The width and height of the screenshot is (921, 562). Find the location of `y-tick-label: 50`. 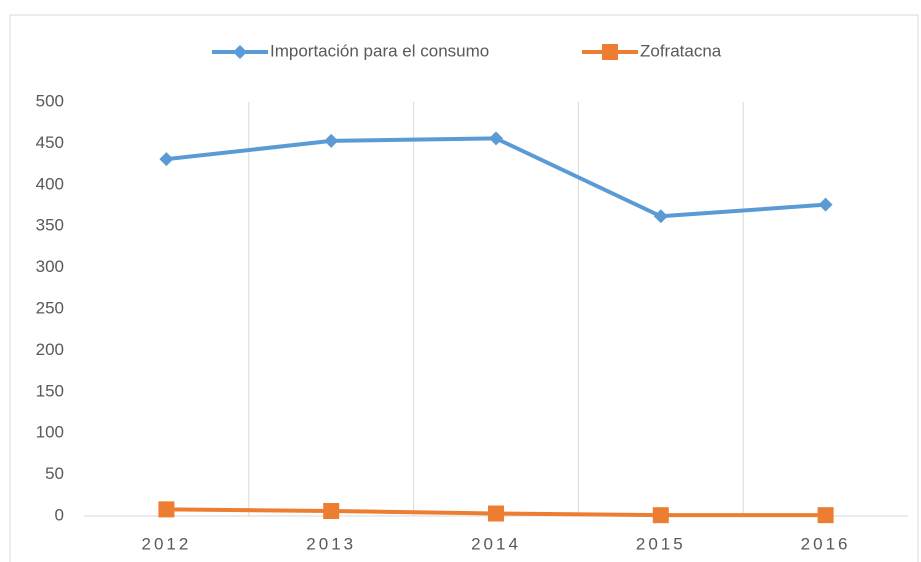

y-tick-label: 50 is located at coordinates (54, 473).